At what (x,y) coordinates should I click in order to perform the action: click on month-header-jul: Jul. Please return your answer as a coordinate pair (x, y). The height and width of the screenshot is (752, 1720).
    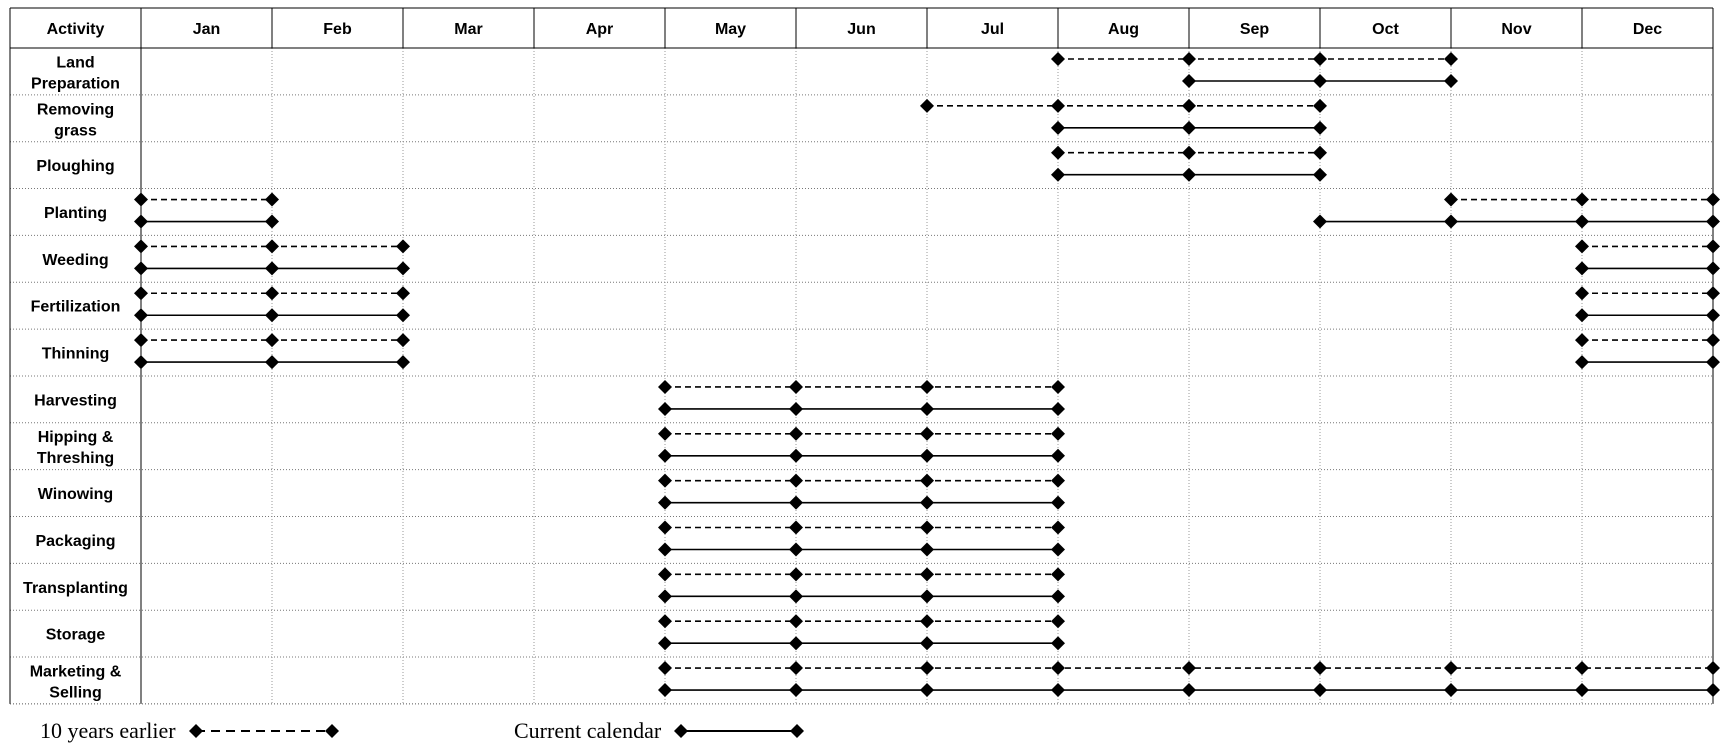
    Looking at the image, I should click on (992, 29).